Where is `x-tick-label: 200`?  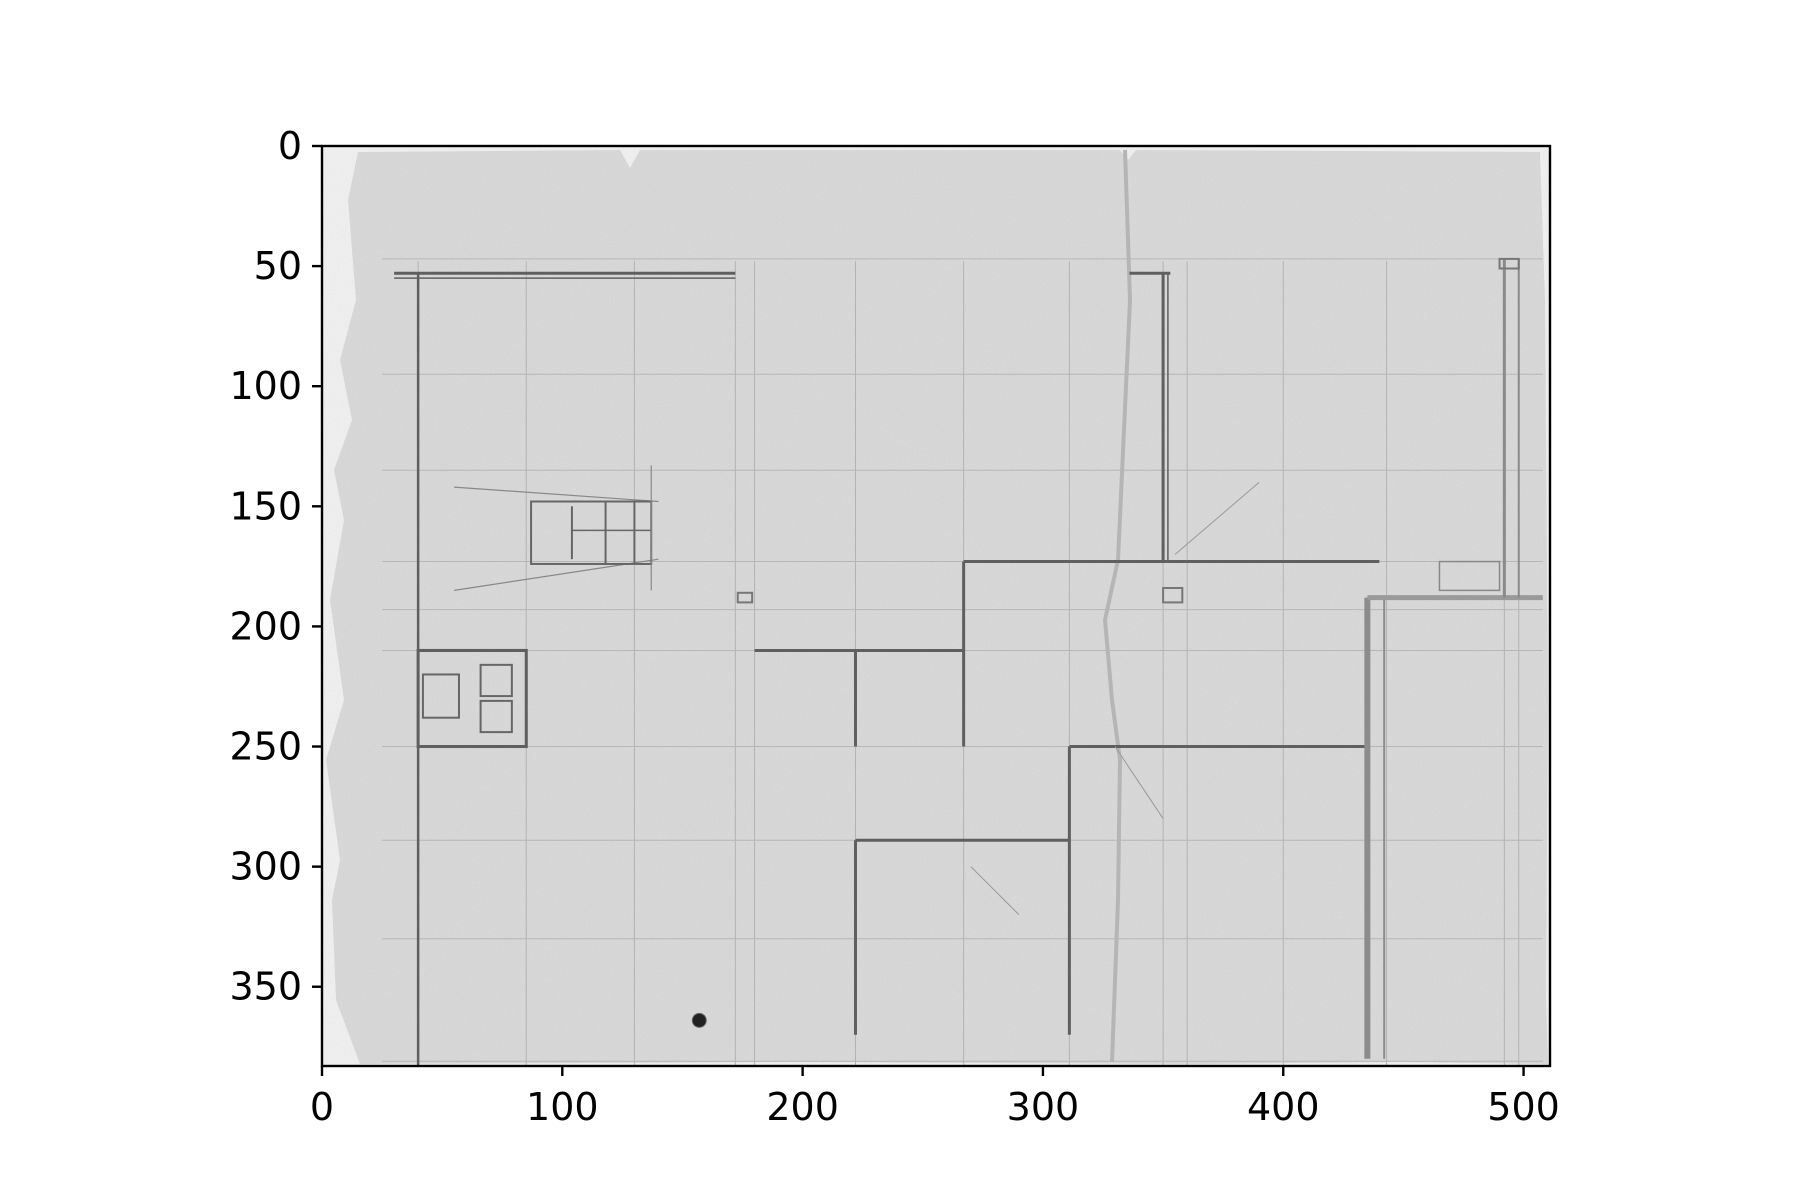 x-tick-label: 200 is located at coordinates (802, 1107).